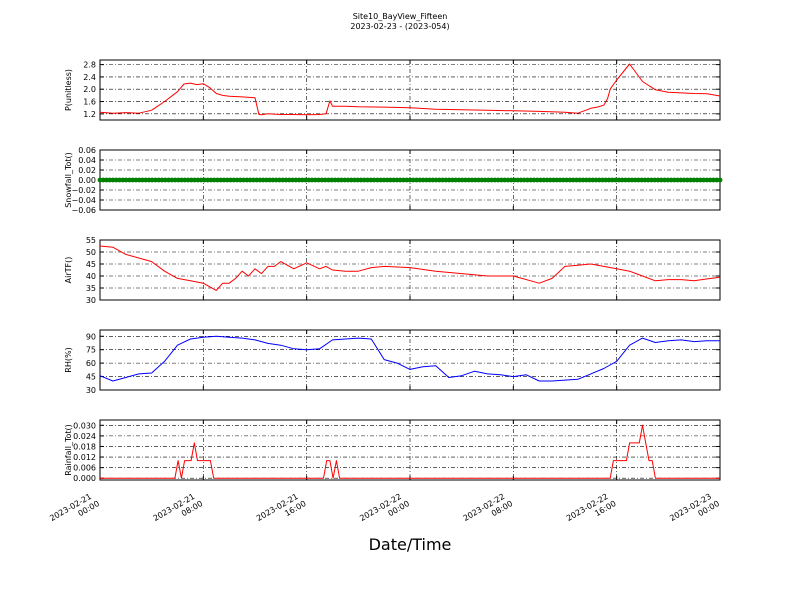  What do you see at coordinates (87, 160) in the screenshot?
I see `y-tick-label: 0.04` at bounding box center [87, 160].